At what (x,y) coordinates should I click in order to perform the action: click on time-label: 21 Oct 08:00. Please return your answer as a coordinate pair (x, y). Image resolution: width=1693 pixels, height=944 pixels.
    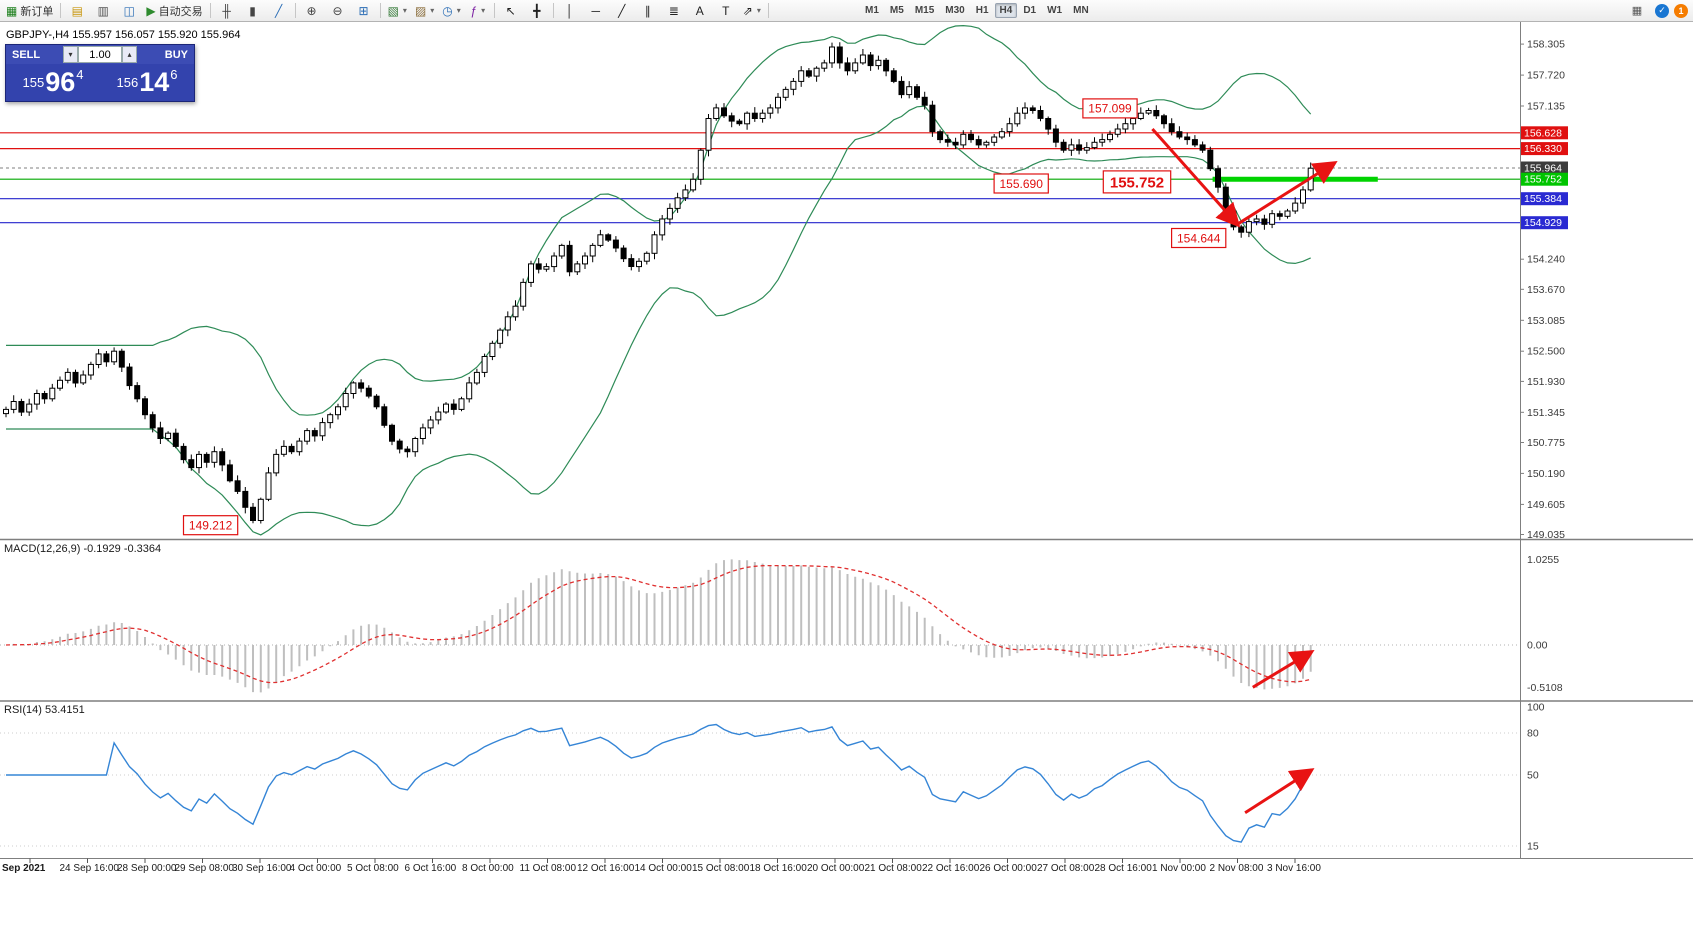
    Looking at the image, I should click on (893, 868).